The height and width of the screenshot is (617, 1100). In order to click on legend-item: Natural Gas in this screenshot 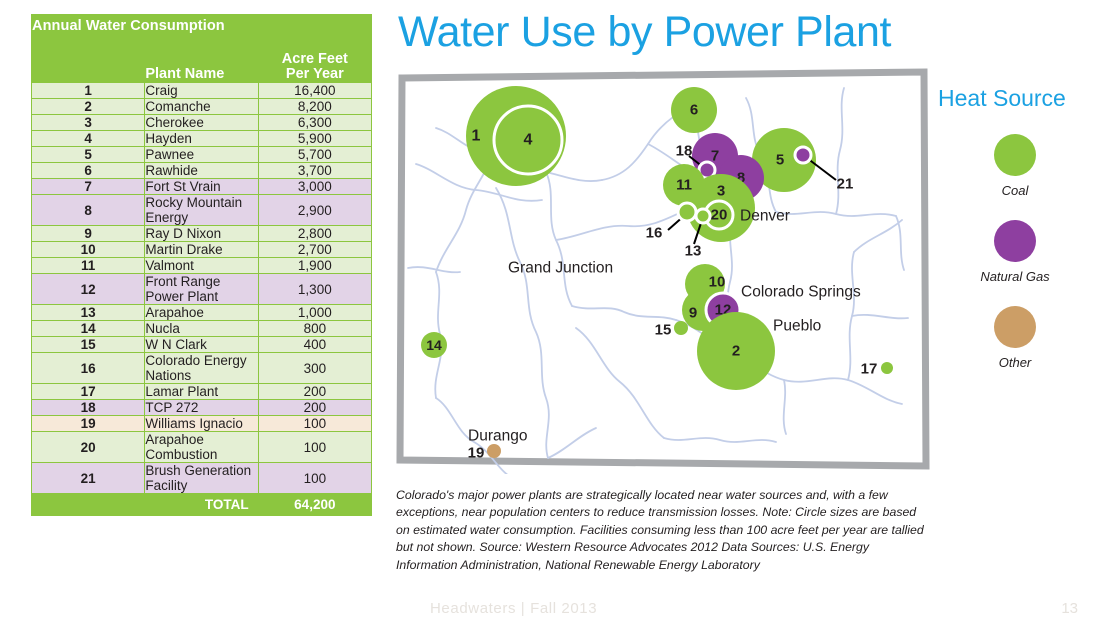, I will do `click(1015, 252)`.